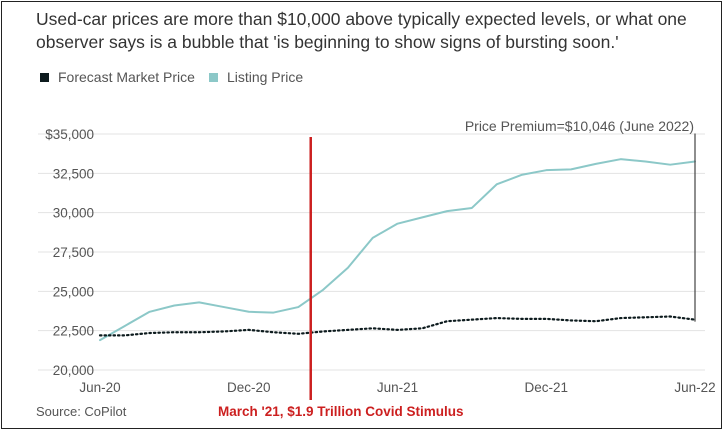 Image resolution: width=725 pixels, height=432 pixels. What do you see at coordinates (579, 126) in the screenshot?
I see `premium-label: Price Premium=$10,046 (June 2022)` at bounding box center [579, 126].